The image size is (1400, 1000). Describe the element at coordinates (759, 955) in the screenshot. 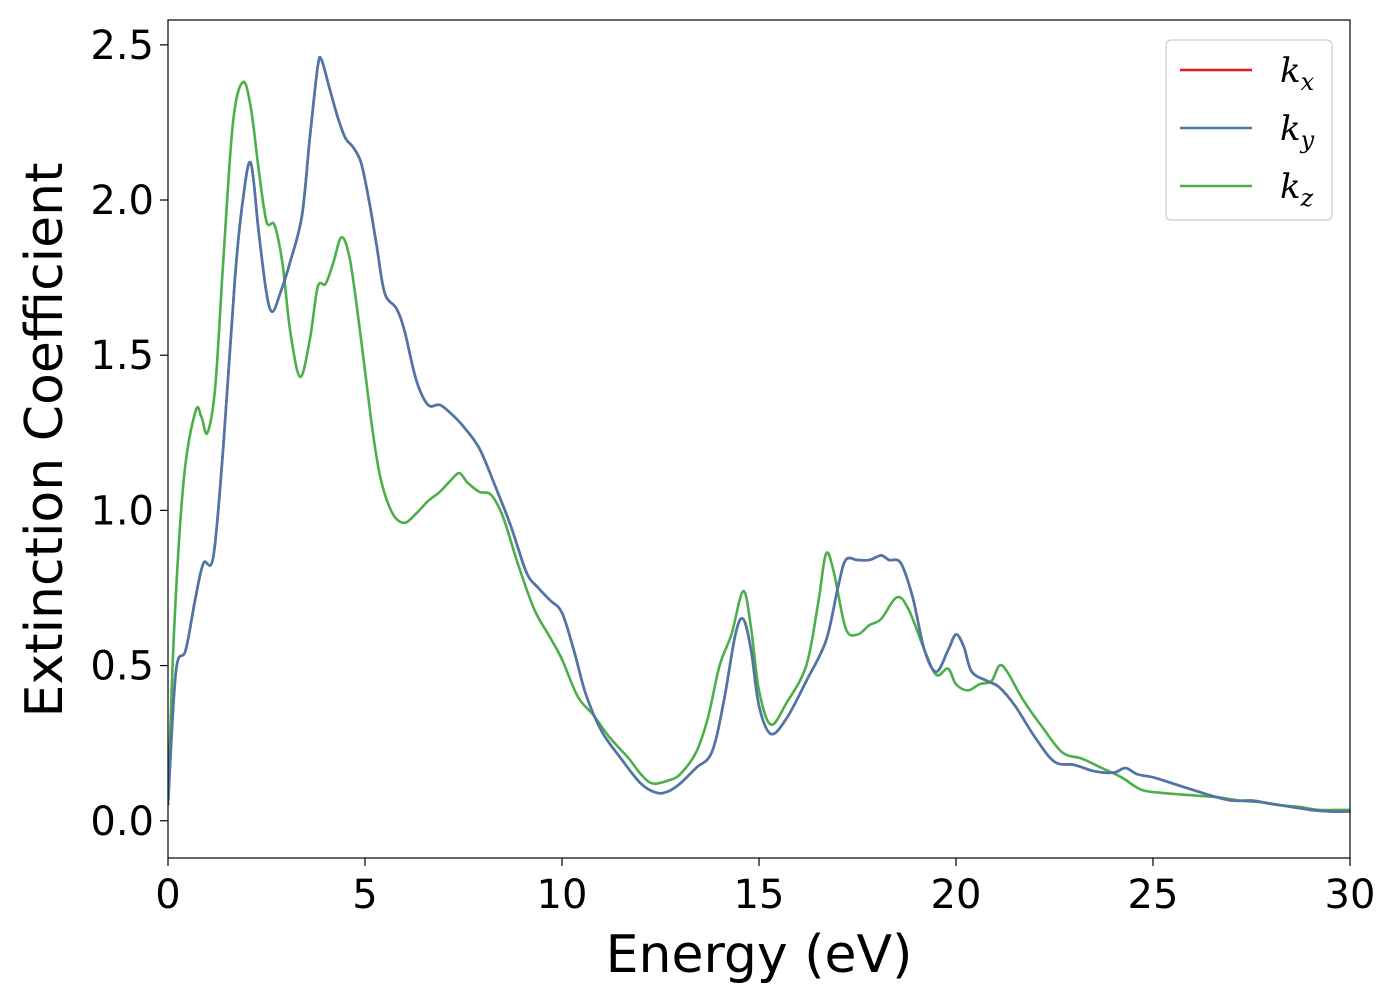

I see `x-axis-label: Energy (eV)` at that location.